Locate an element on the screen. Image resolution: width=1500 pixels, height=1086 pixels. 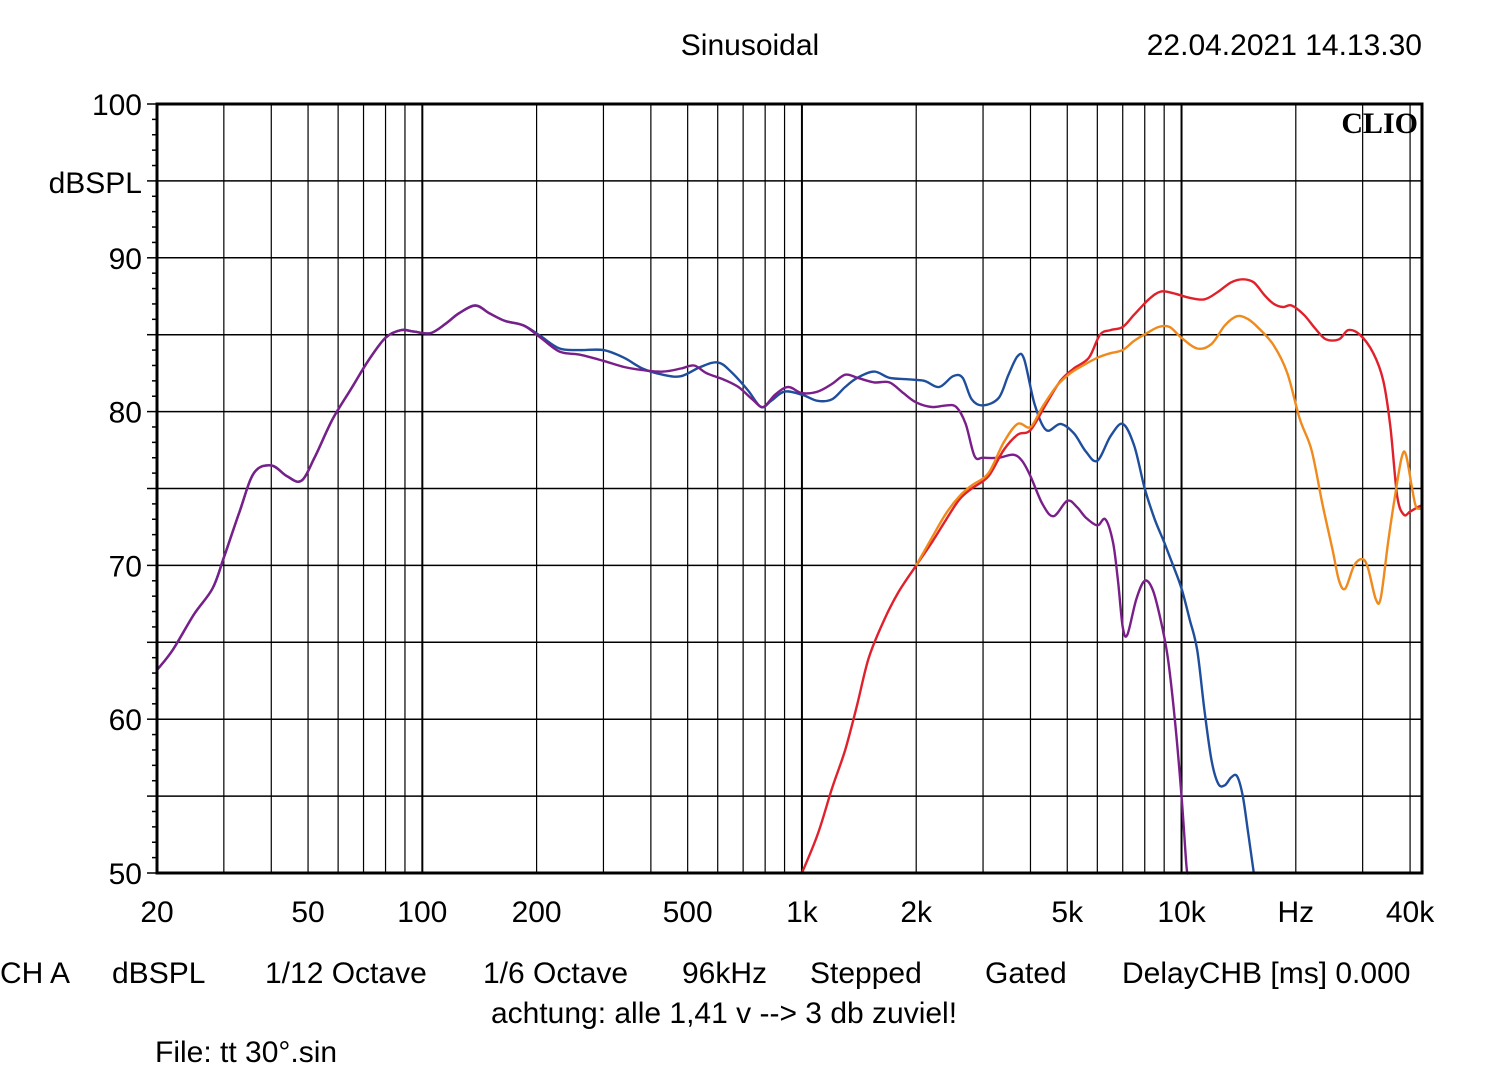
x-tick-label: 1k is located at coordinates (802, 912).